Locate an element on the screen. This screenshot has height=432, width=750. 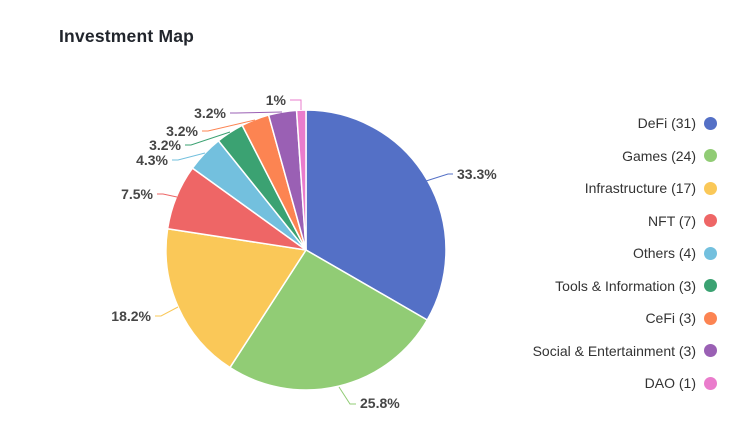
legend-item-nft: NFT (7) is located at coordinates (682, 221).